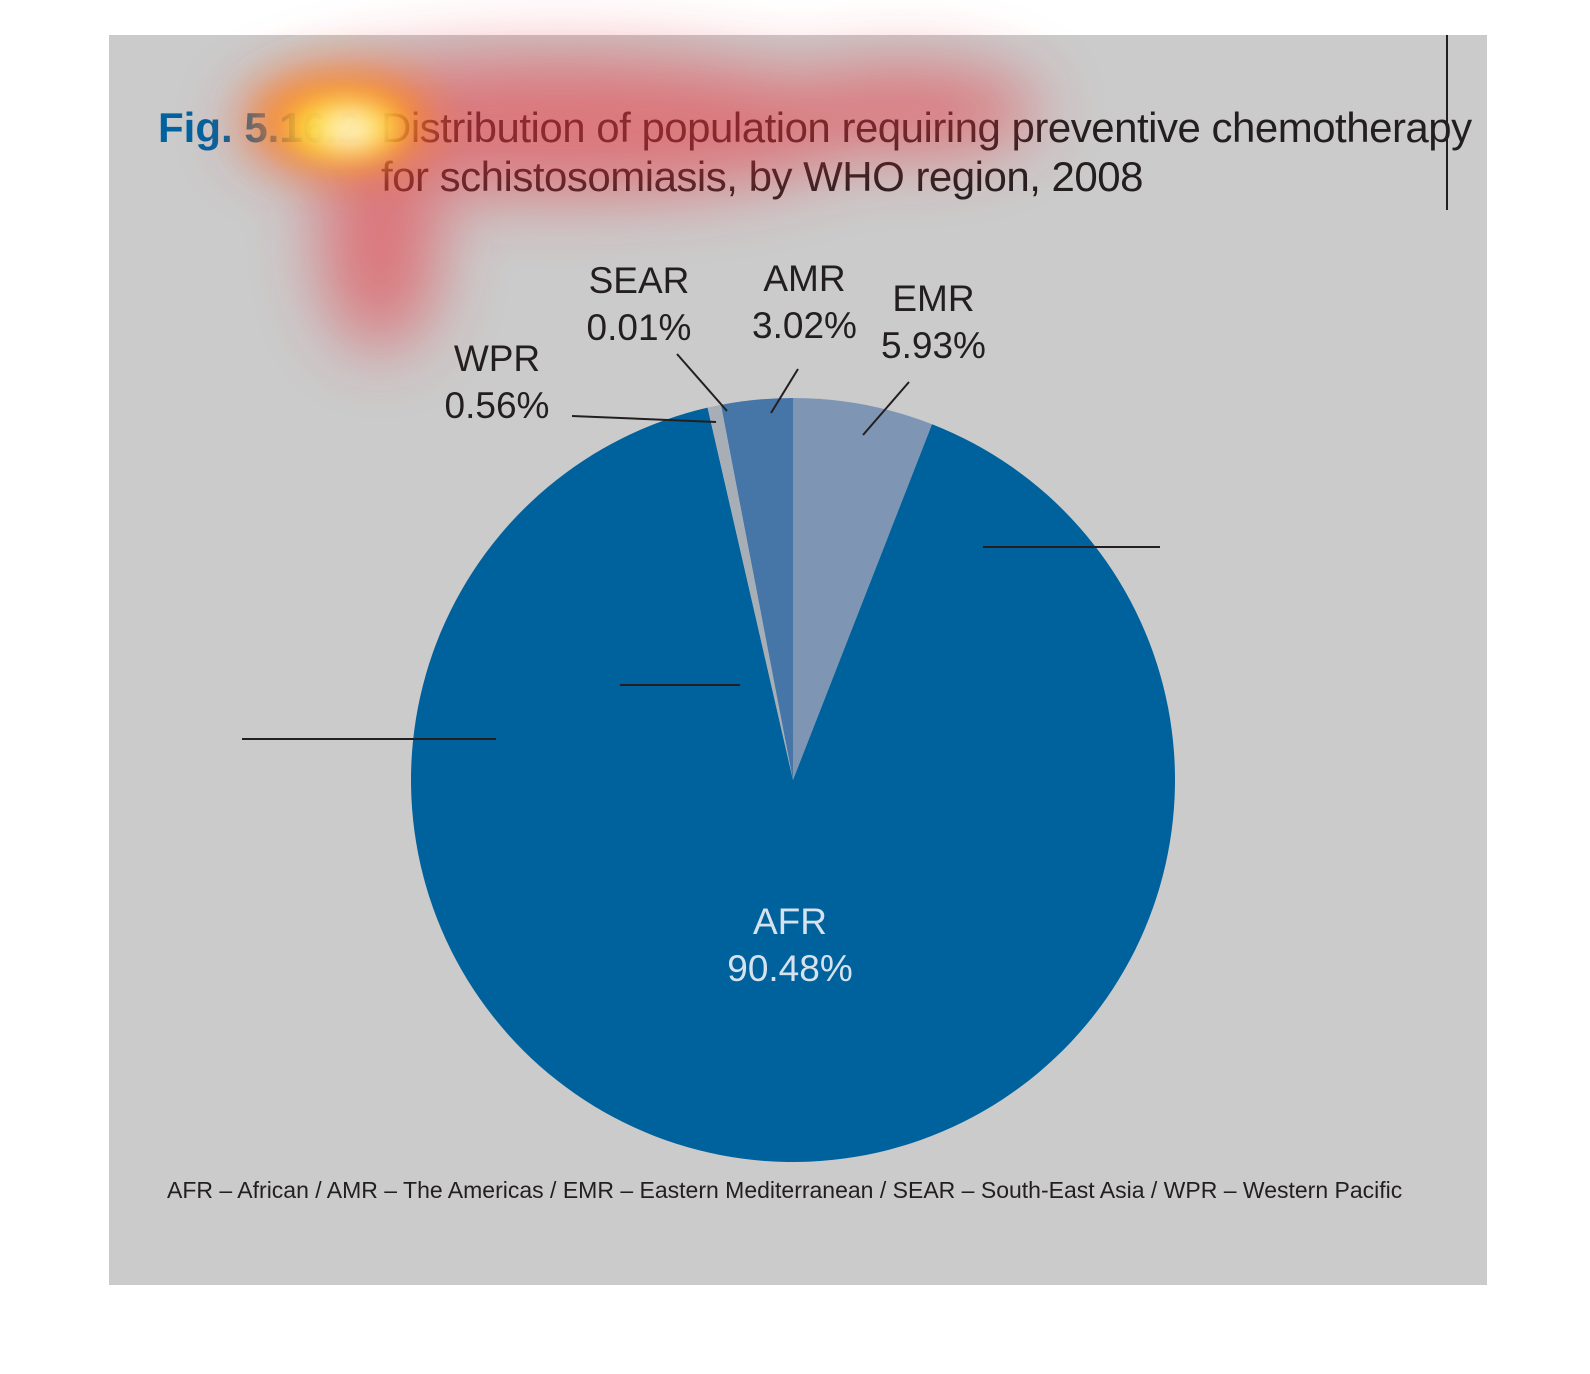 The width and height of the screenshot is (1590, 1374). I want to click on slice-value-afr: 90.48%, so click(790, 968).